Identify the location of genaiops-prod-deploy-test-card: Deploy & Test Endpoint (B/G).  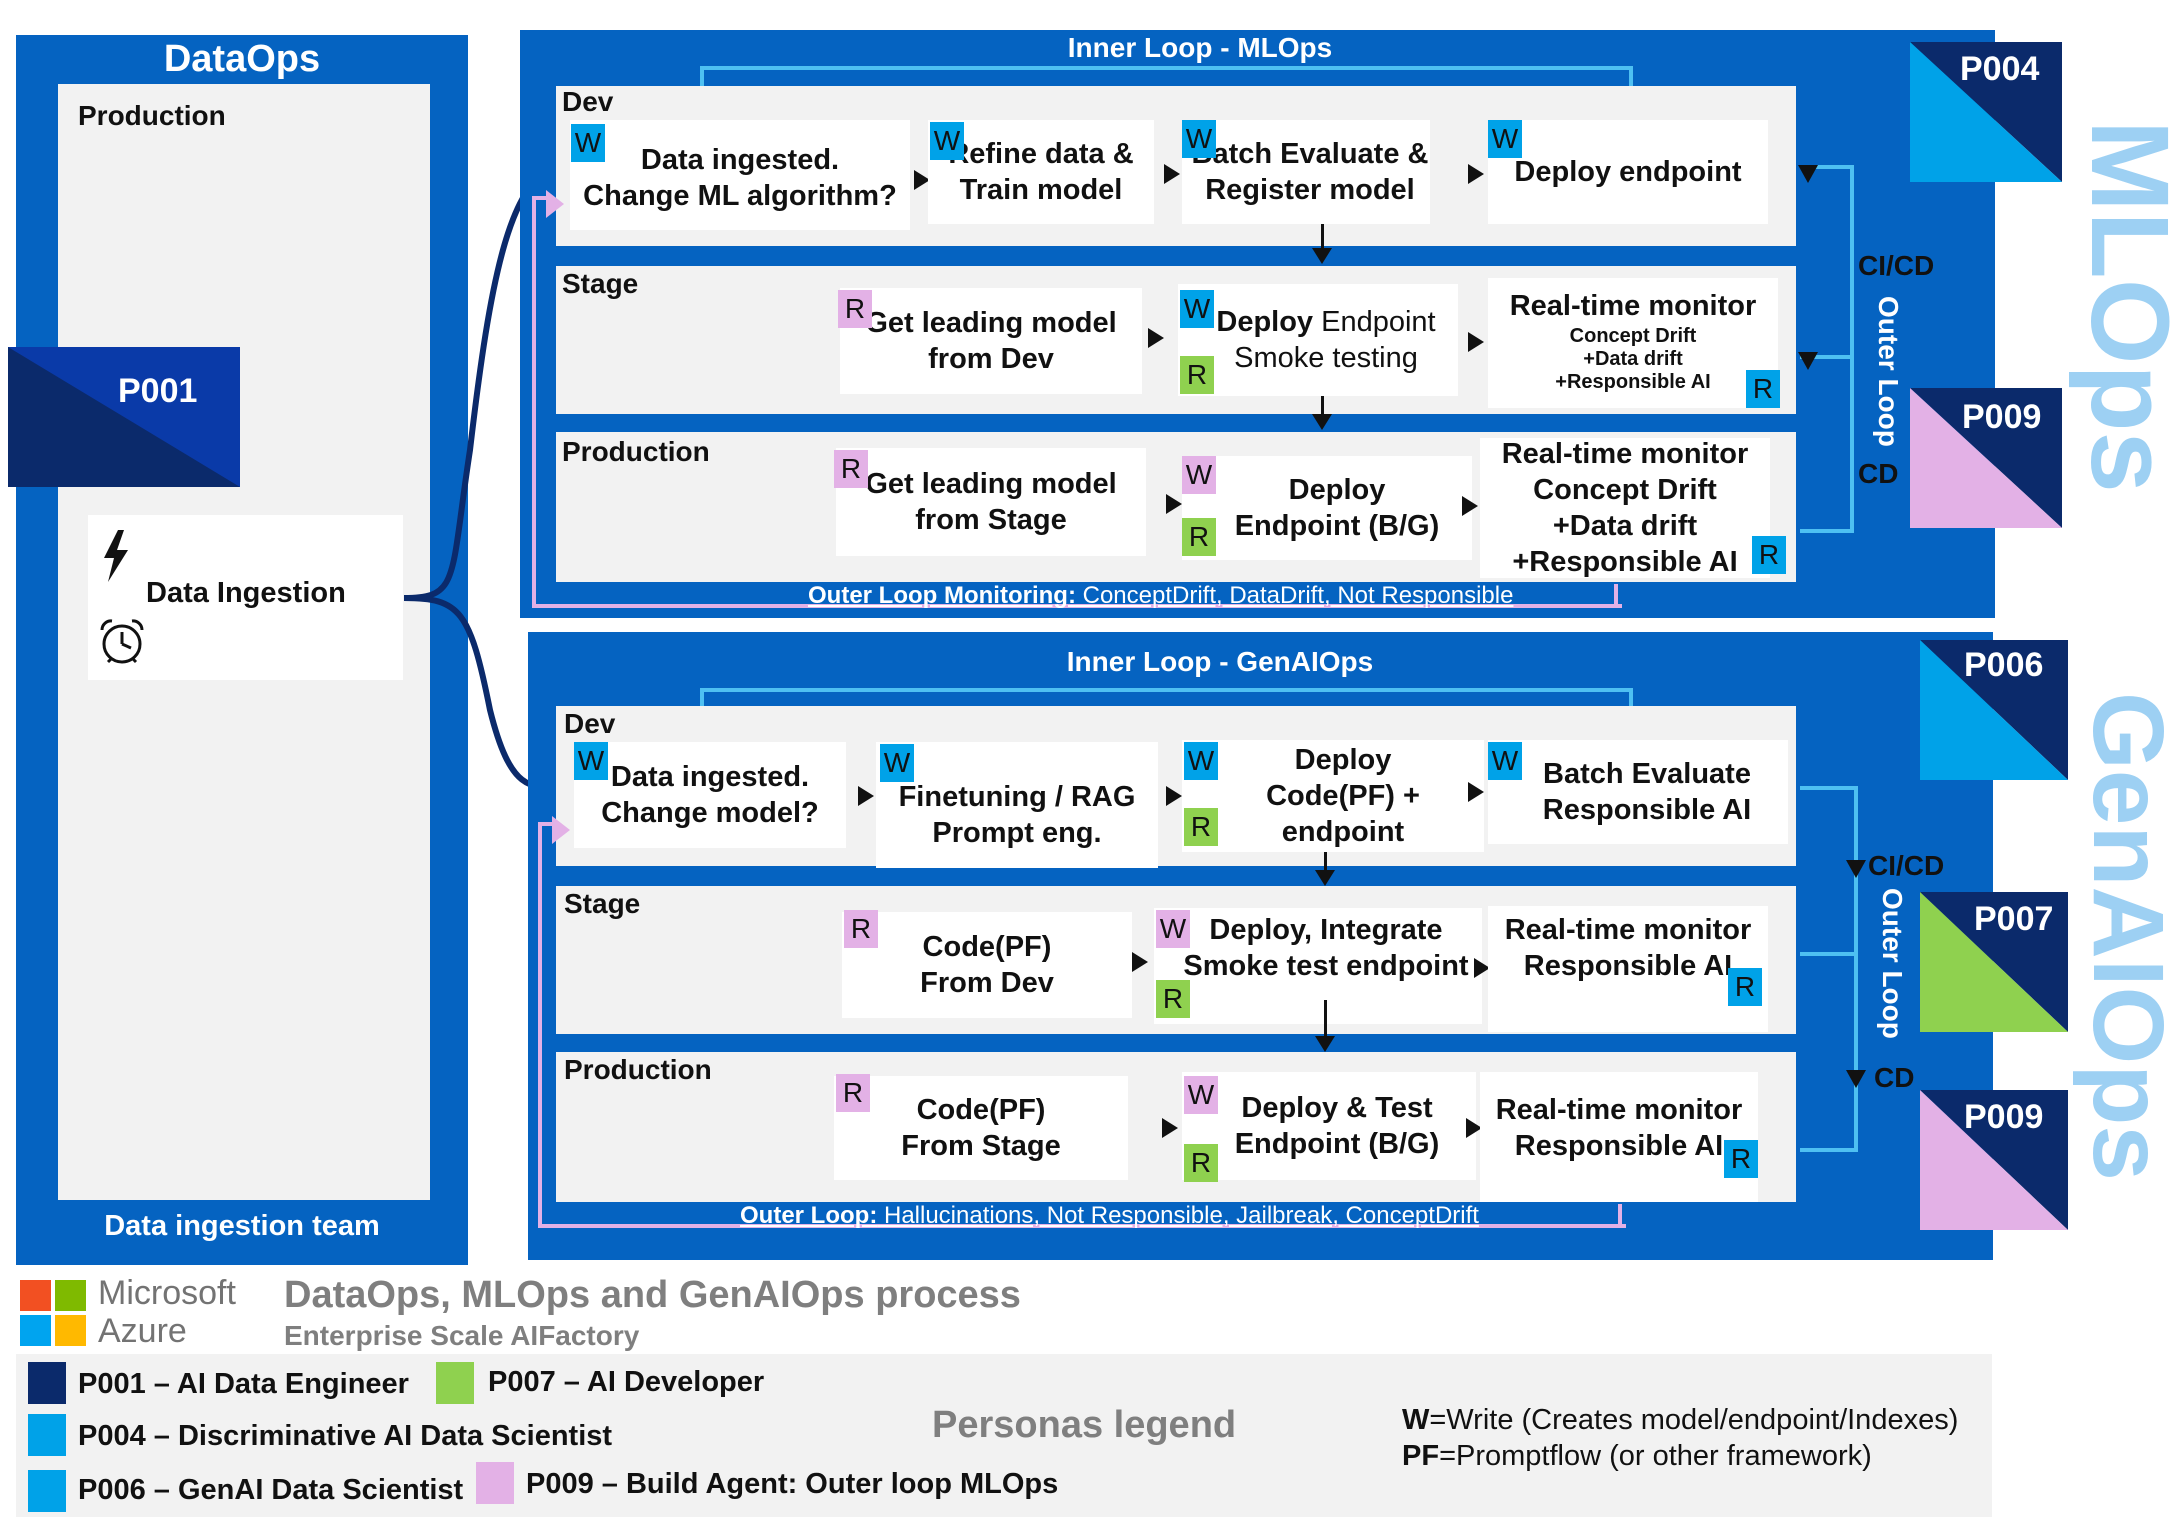
(1329, 1126).